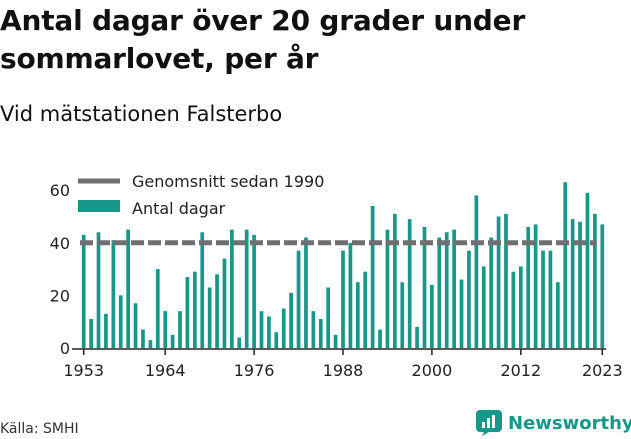 Image resolution: width=631 pixels, height=439 pixels. What do you see at coordinates (417, 337) in the screenshot?
I see `bar-1998` at bounding box center [417, 337].